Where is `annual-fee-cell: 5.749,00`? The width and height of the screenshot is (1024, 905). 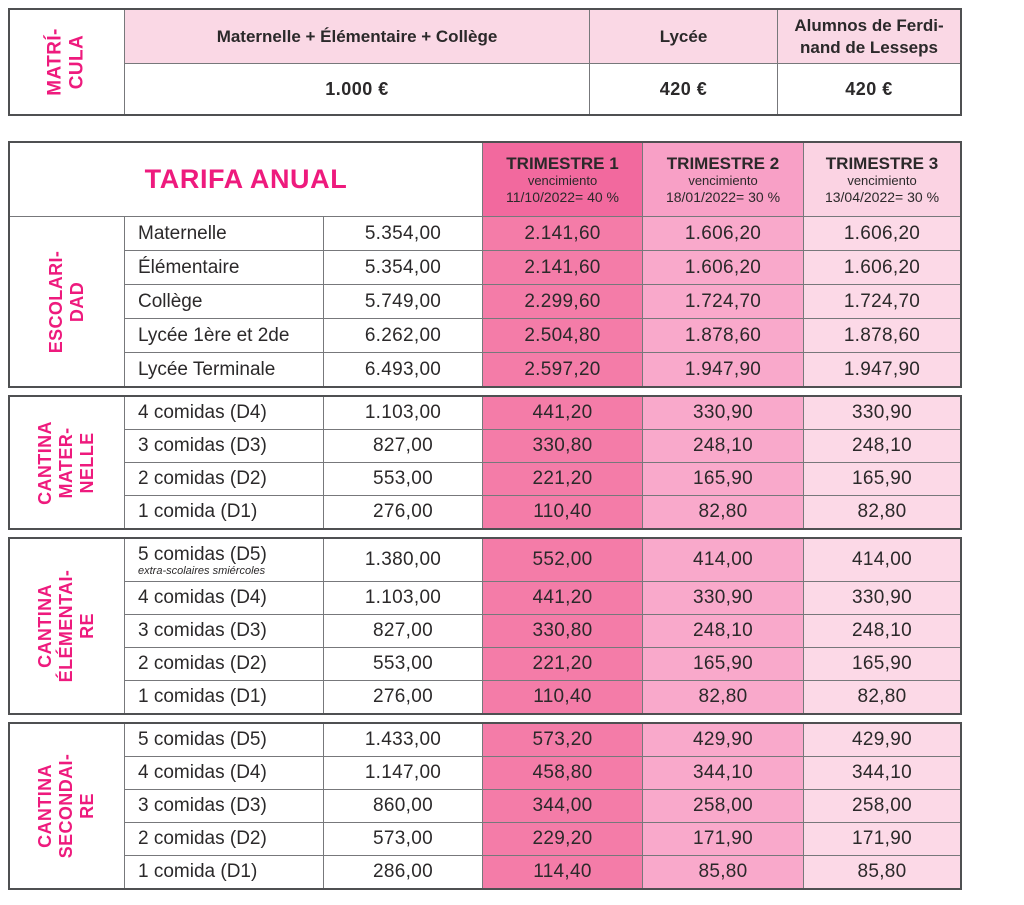 annual-fee-cell: 5.749,00 is located at coordinates (403, 301).